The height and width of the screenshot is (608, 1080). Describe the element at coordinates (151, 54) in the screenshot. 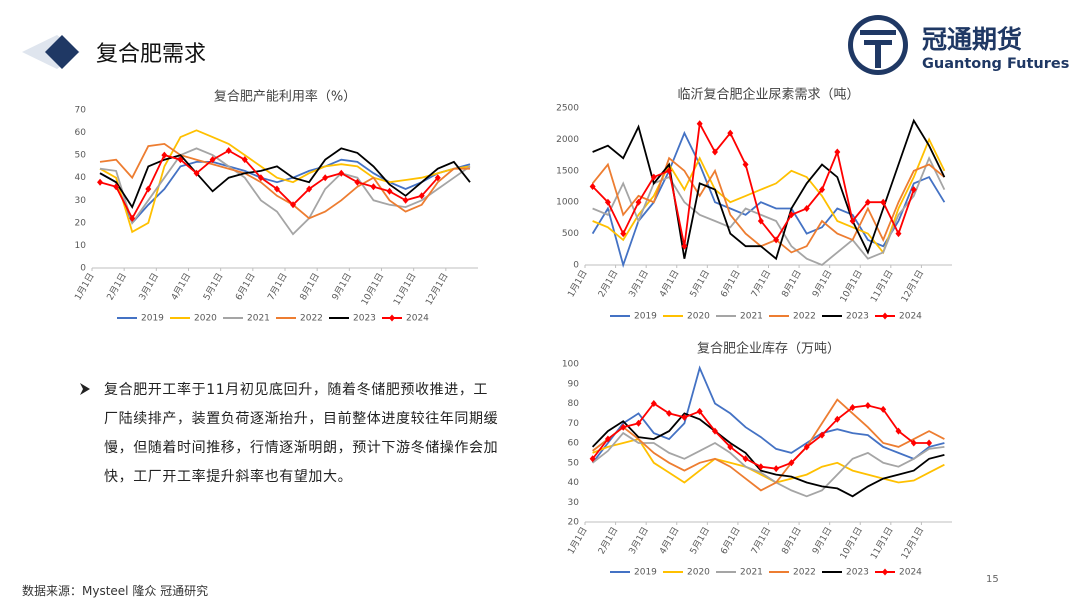

I see `slide-title: 复合肥需求` at that location.